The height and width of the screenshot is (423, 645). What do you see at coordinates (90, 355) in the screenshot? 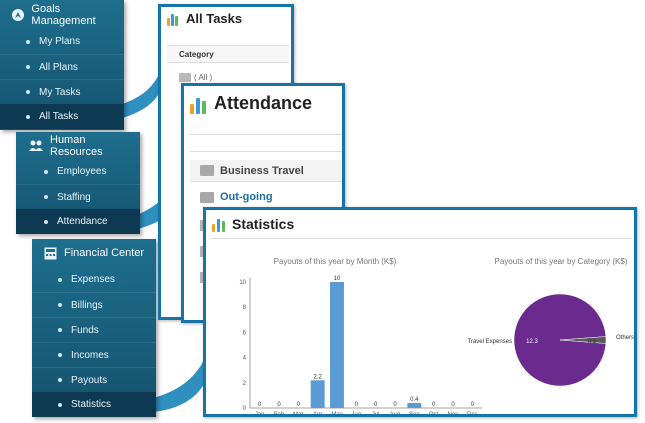
I see `nav-item-label: Incomes` at bounding box center [90, 355].